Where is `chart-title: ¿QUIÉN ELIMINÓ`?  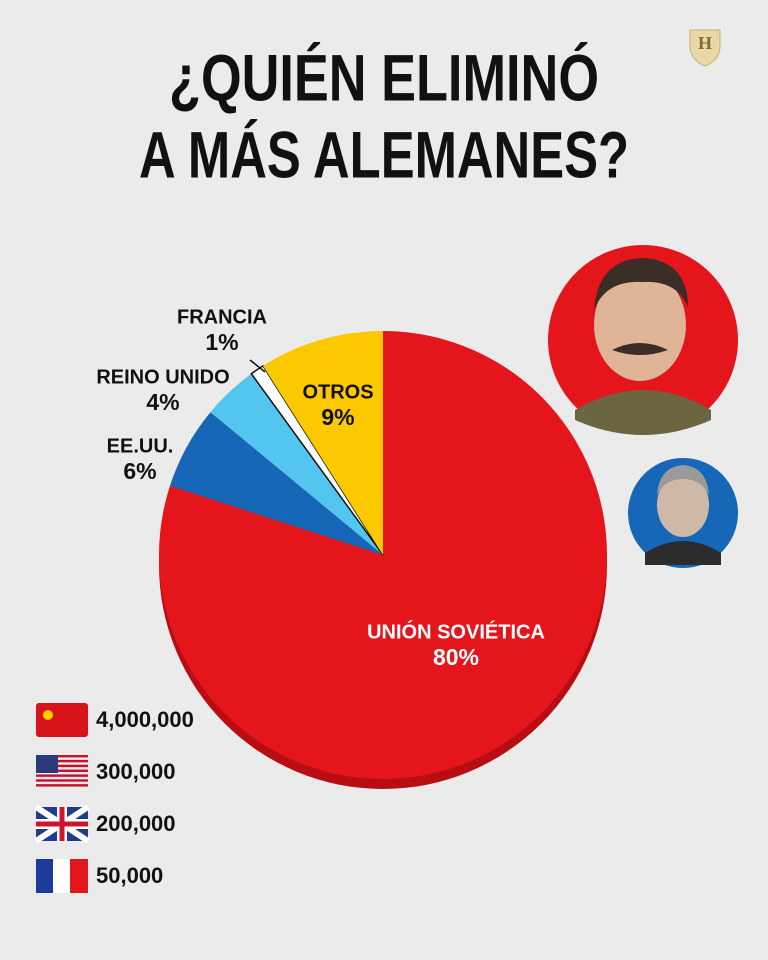 chart-title: ¿QUIÉN ELIMINÓ is located at coordinates (384, 77).